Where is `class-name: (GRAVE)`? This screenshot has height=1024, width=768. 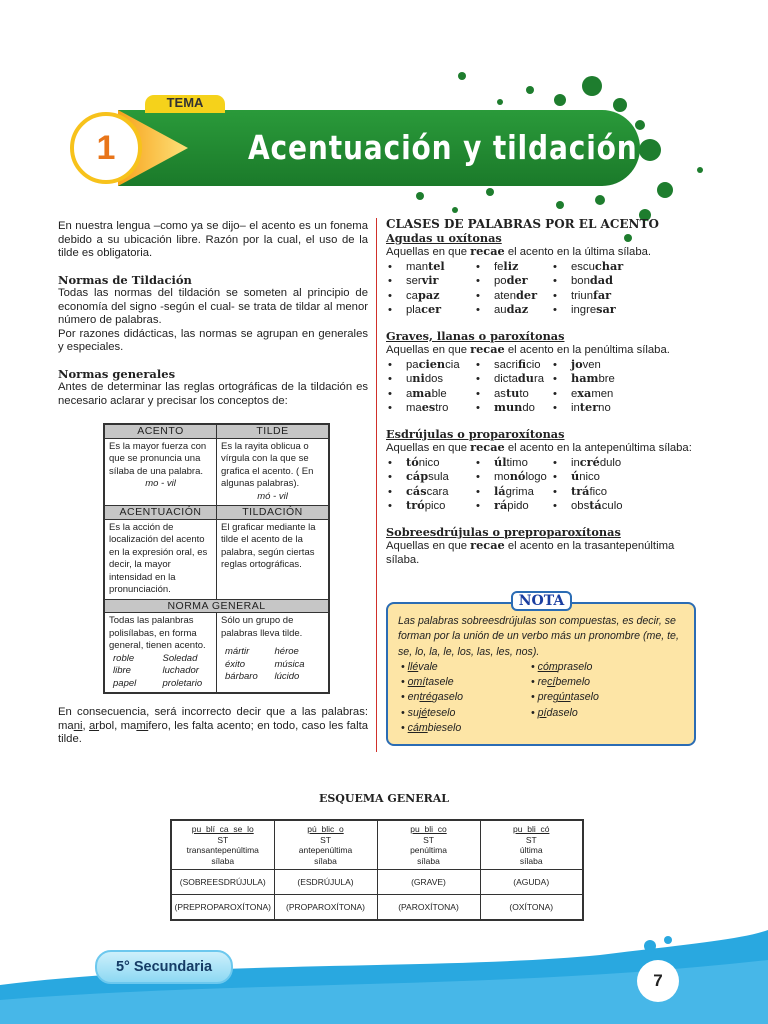 class-name: (GRAVE) is located at coordinates (428, 882).